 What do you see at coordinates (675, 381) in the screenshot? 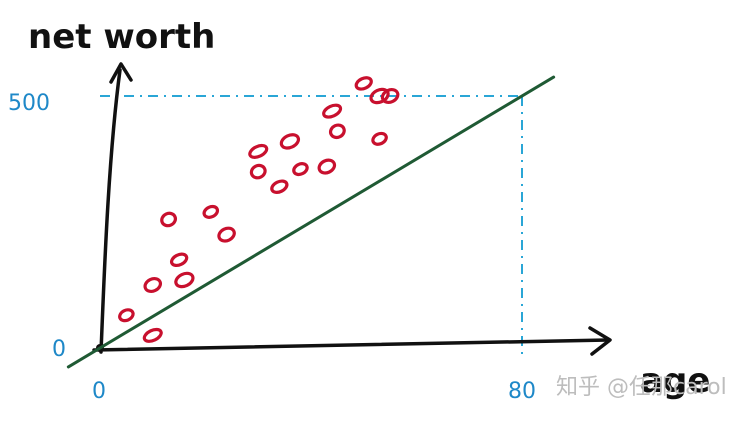
I see `x-axis-title: age` at bounding box center [675, 381].